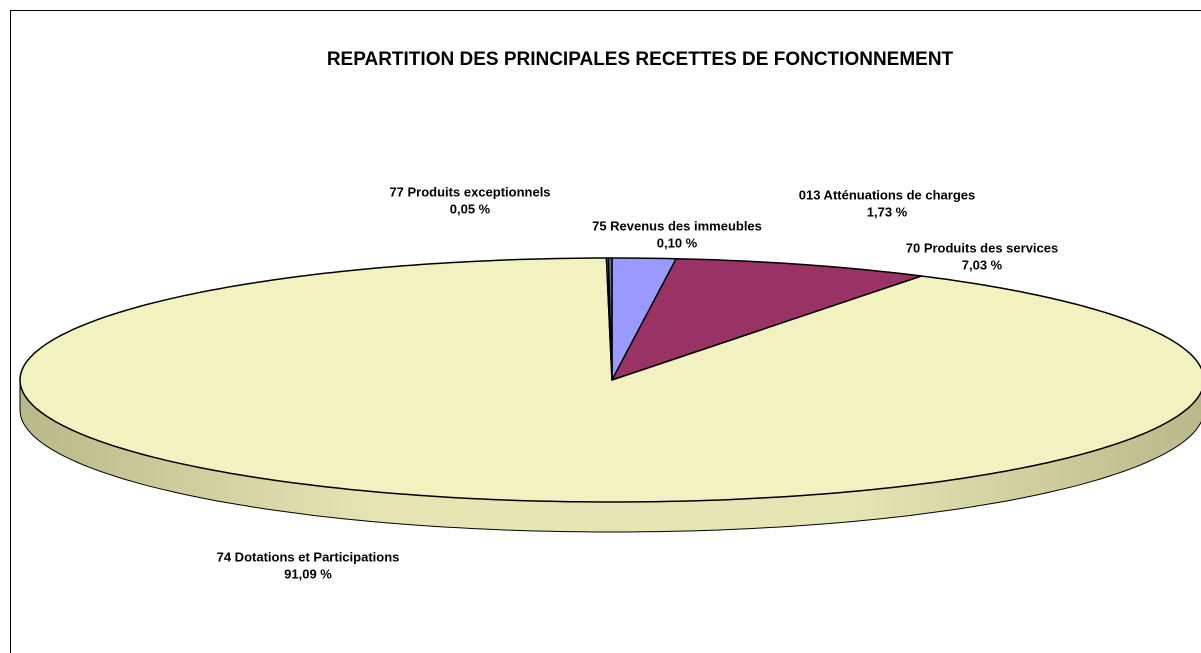 This screenshot has height=653, width=1201. Describe the element at coordinates (887, 211) in the screenshot. I see `slice-value-label: 1,73 %` at that location.